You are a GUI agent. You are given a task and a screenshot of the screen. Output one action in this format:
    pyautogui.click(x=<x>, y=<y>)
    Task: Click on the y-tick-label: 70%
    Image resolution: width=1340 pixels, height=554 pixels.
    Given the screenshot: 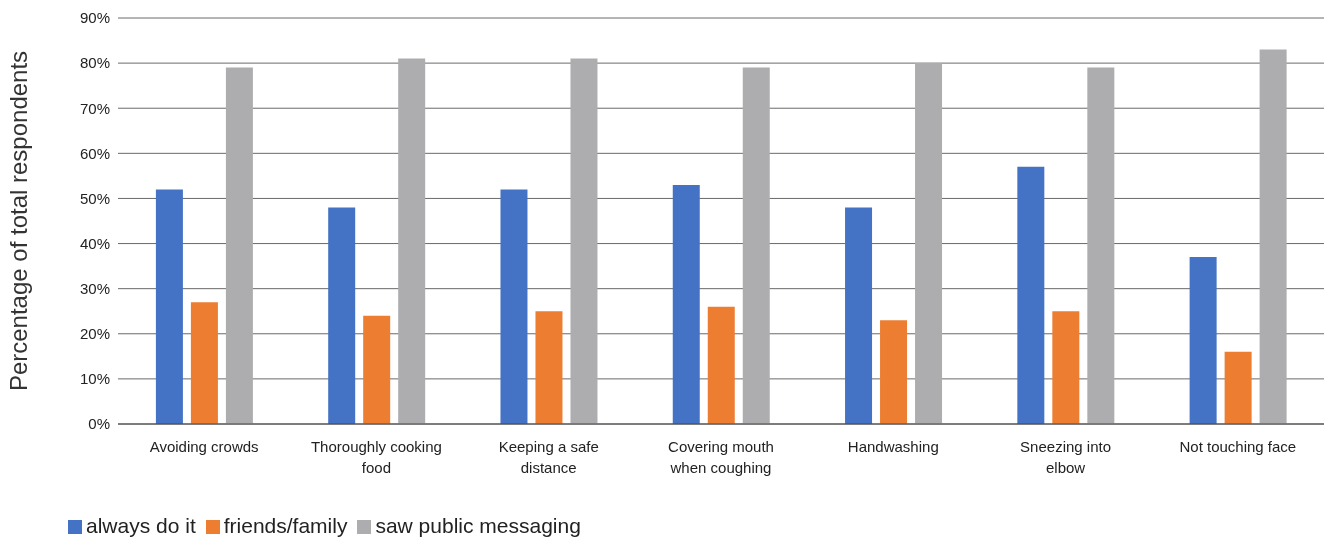 What is the action you would take?
    pyautogui.click(x=94, y=108)
    